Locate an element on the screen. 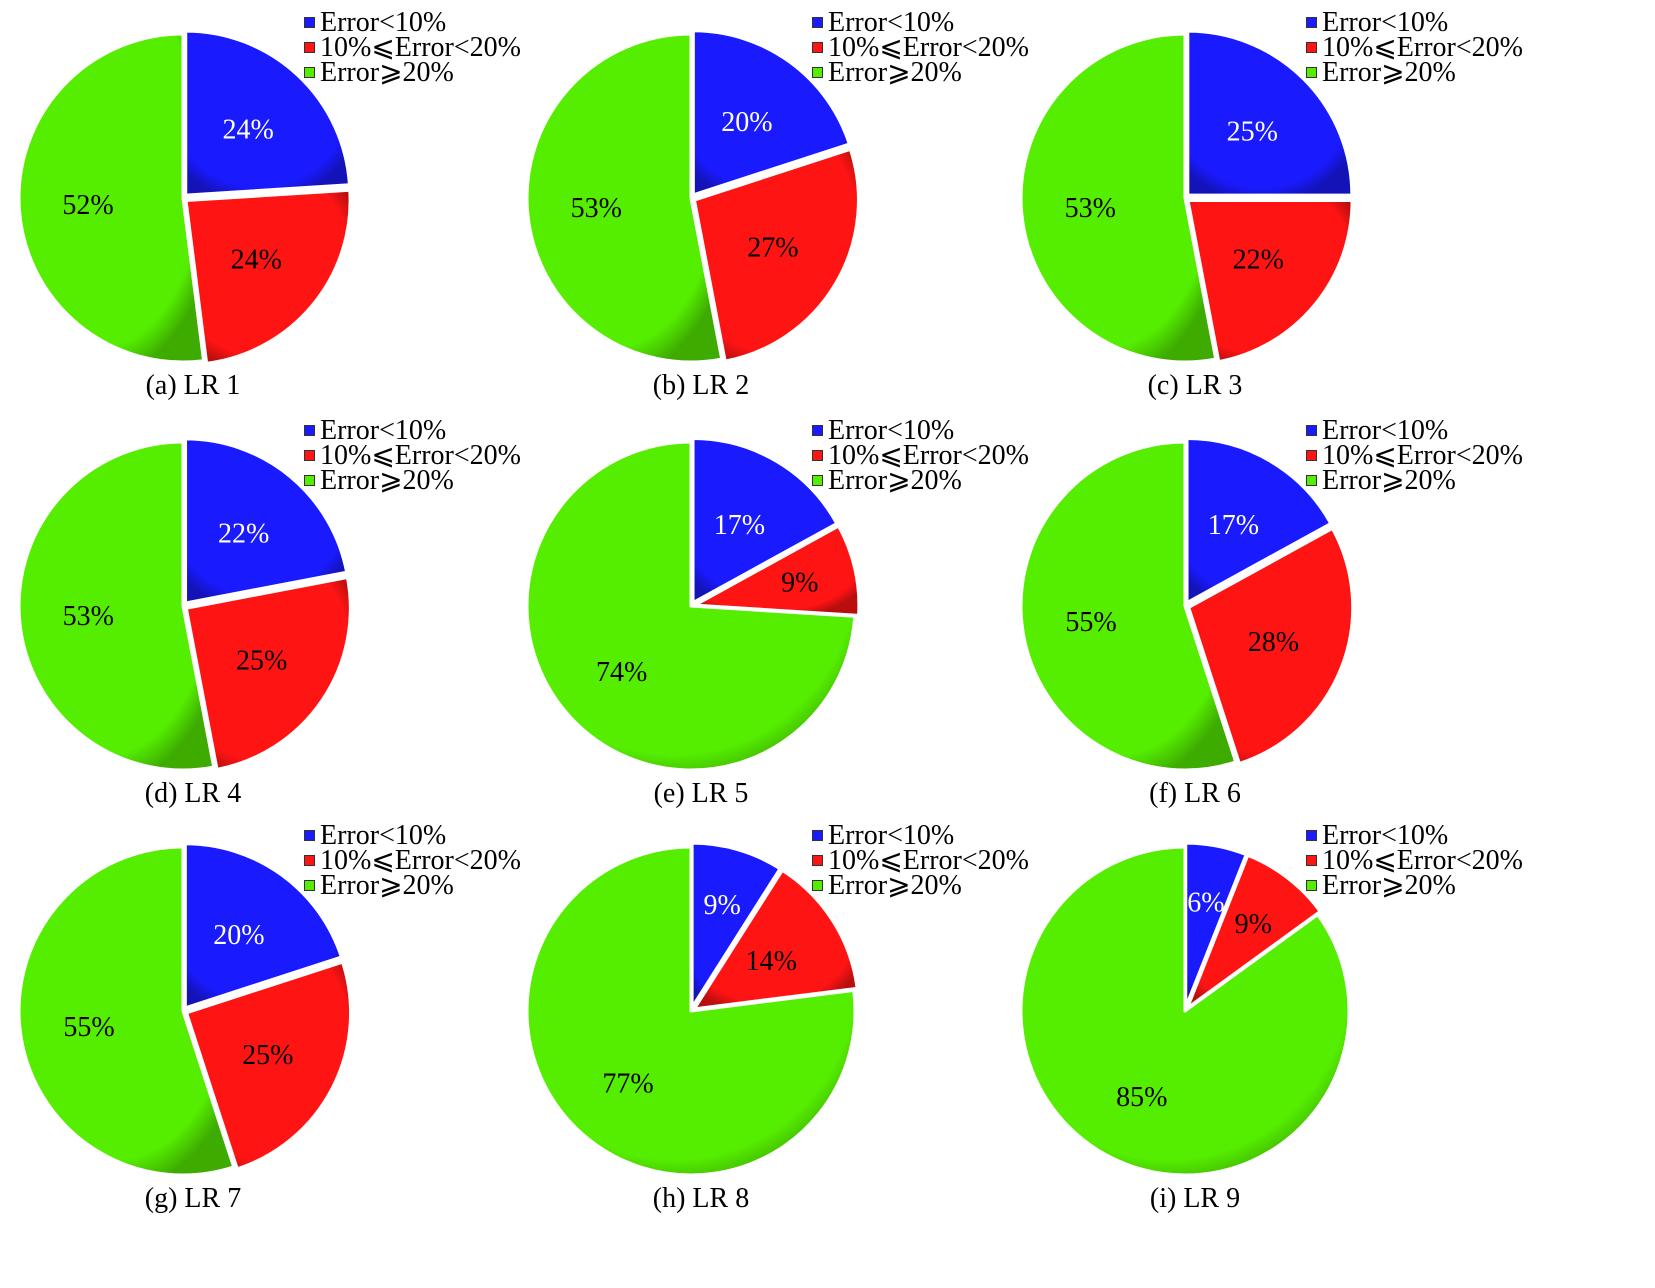  pie-chart: 20% 27% 53% is located at coordinates (692, 196).